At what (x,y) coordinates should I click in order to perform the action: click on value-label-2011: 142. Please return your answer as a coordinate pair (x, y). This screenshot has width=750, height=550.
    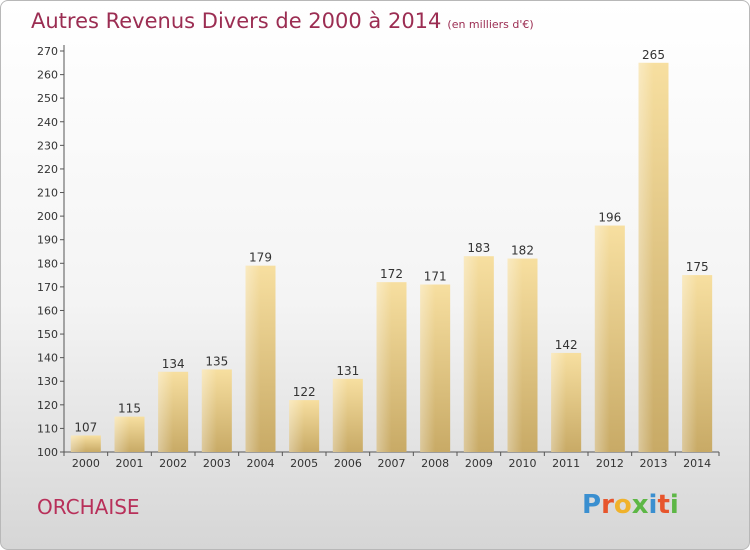
    Looking at the image, I should click on (566, 345).